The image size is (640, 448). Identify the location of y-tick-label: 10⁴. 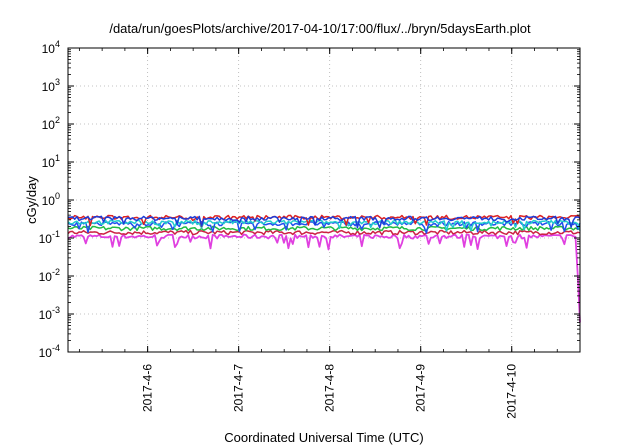
(51, 47).